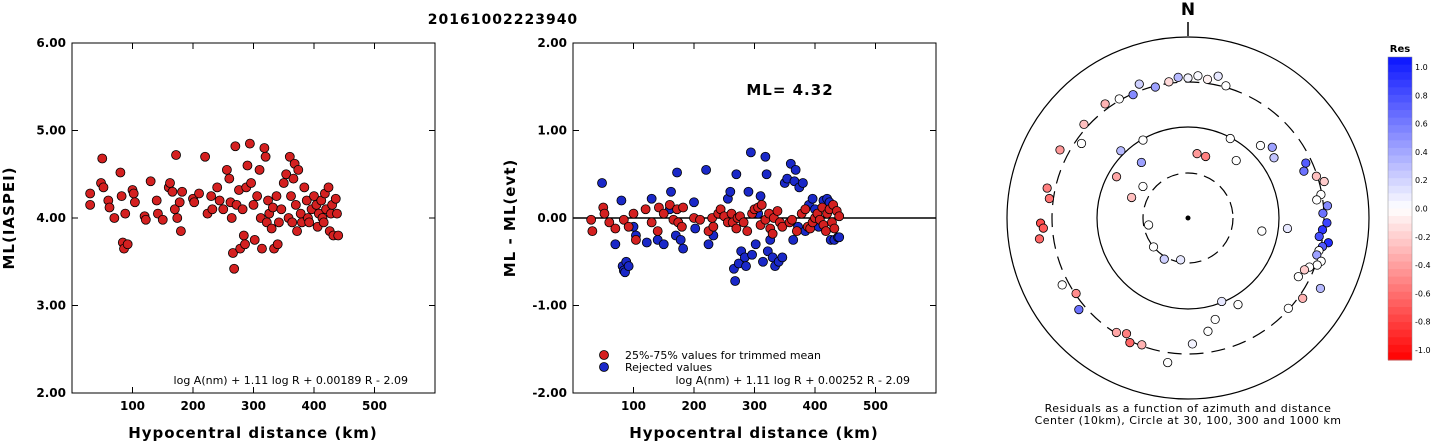 This screenshot has width=1437, height=441. What do you see at coordinates (1400, 208) in the screenshot?
I see `colorbar-frame` at bounding box center [1400, 208].